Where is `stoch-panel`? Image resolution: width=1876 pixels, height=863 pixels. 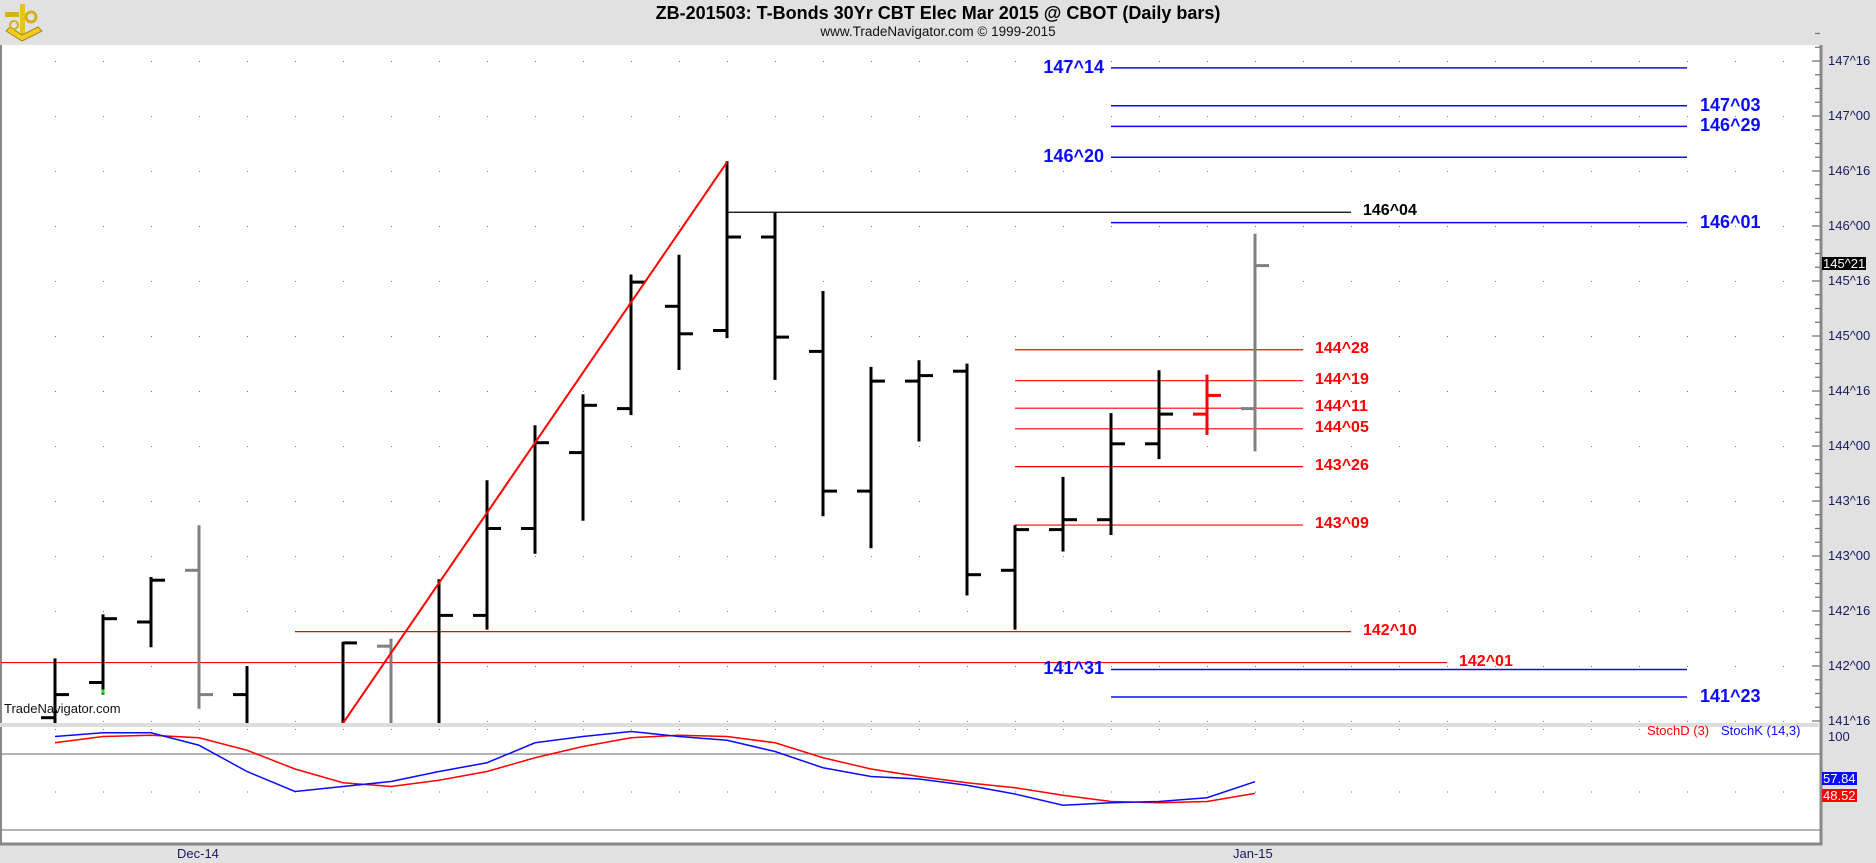
stoch-panel is located at coordinates (910, 785).